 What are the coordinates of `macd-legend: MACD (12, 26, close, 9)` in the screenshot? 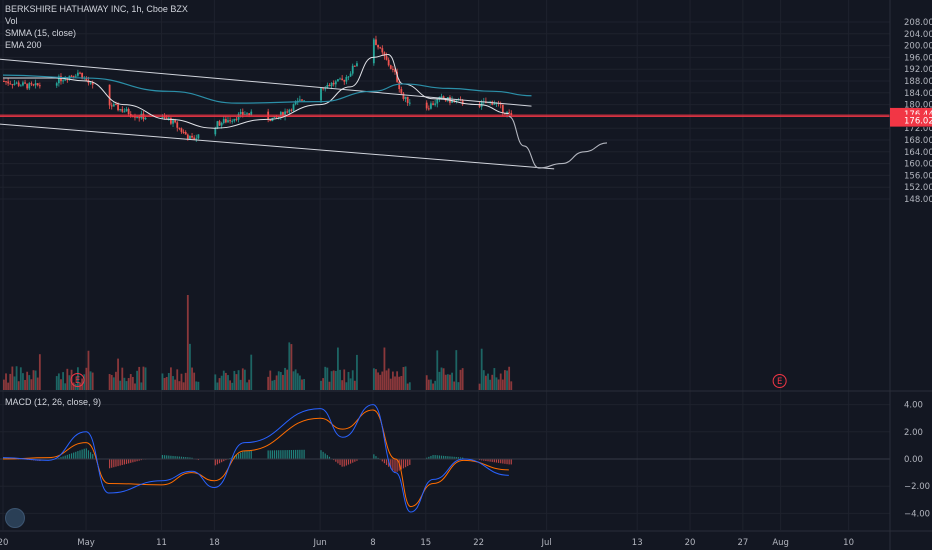 It's located at (53, 402).